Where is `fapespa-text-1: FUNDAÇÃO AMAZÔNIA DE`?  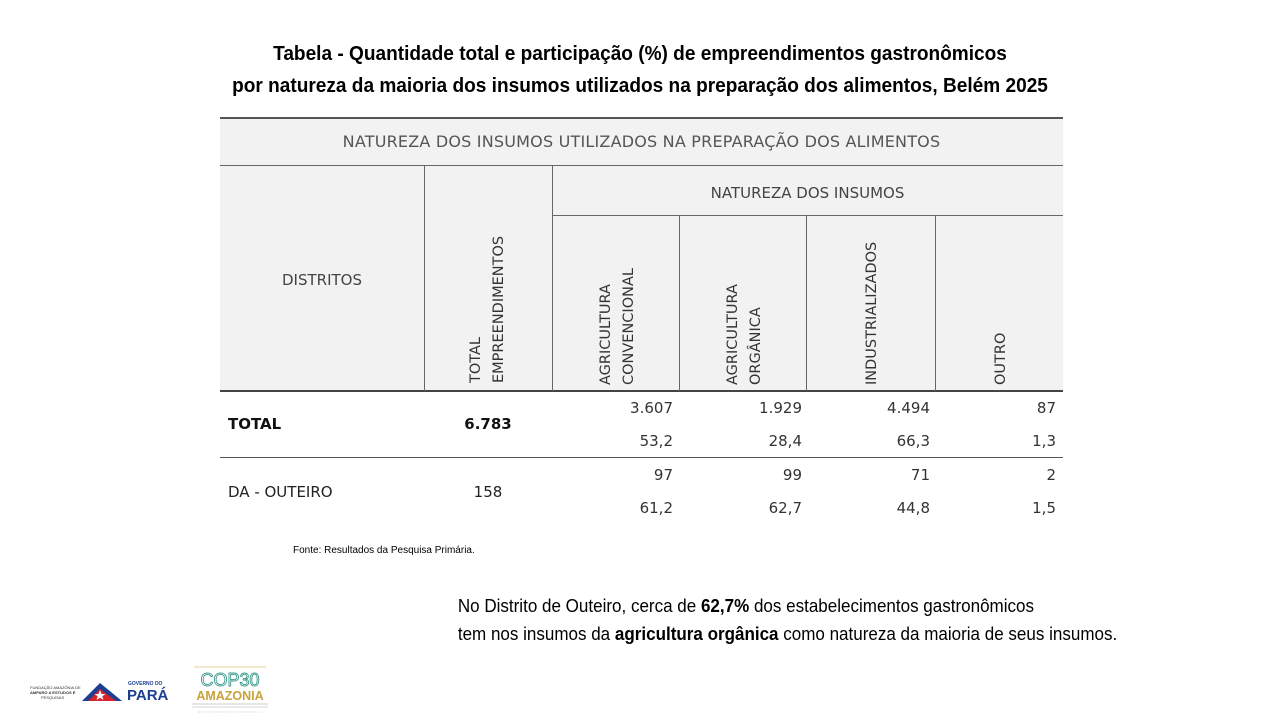 fapespa-text-1: FUNDAÇÃO AMAZÔNIA DE is located at coordinates (55, 687).